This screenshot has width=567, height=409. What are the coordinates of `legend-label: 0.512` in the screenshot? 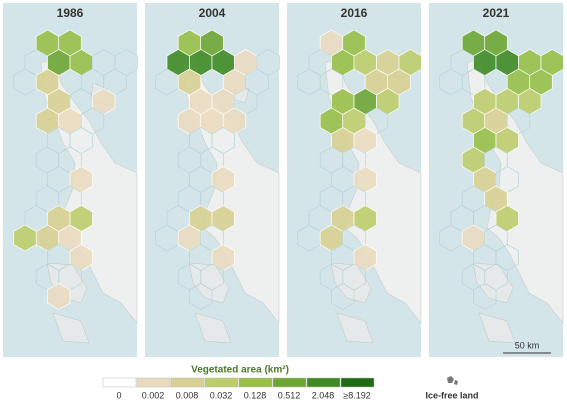 It's located at (289, 395).